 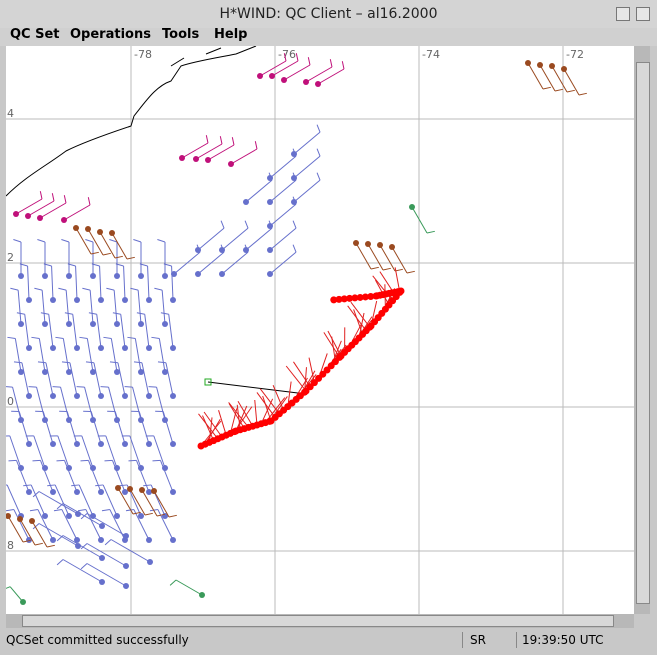 What do you see at coordinates (623, 14) in the screenshot?
I see `minimize-button` at bounding box center [623, 14].